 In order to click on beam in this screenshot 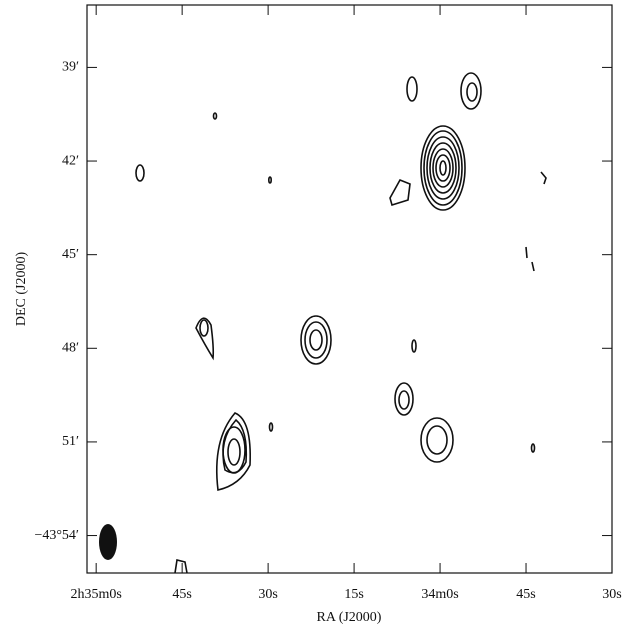, I will do `click(108, 542)`.